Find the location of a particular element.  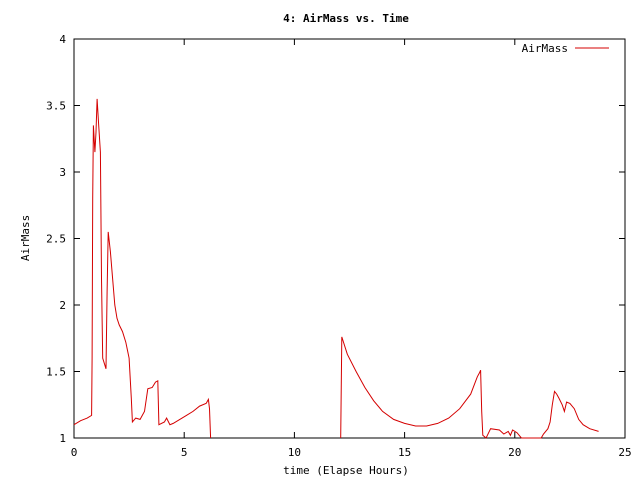

legend: AirMass is located at coordinates (565, 48).